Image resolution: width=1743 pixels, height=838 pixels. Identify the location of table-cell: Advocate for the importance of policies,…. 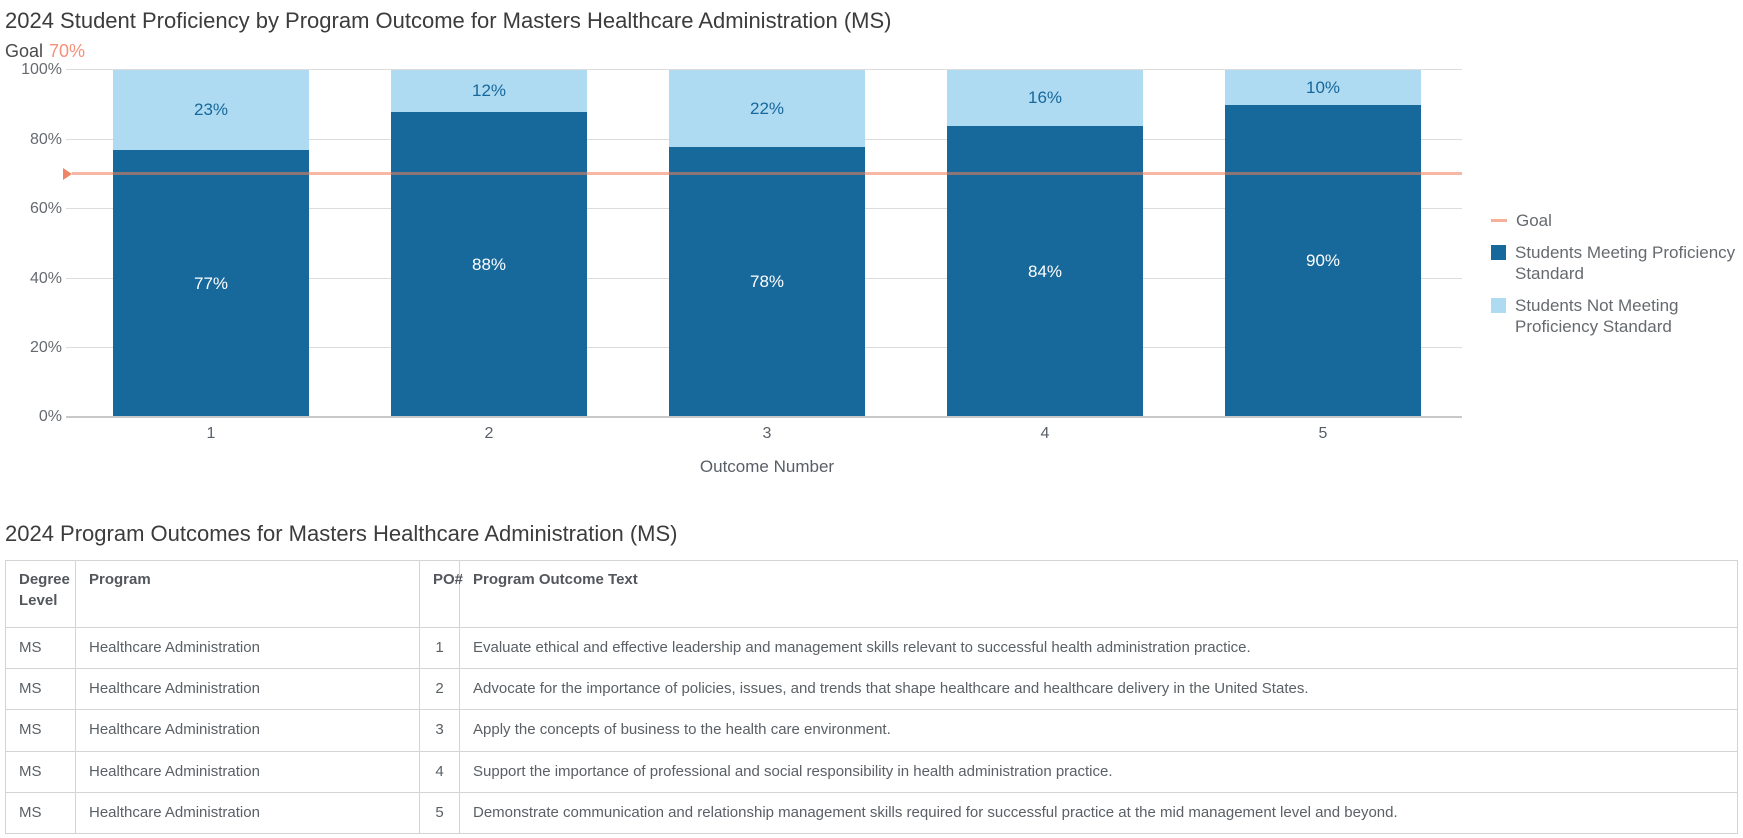
(1098, 689).